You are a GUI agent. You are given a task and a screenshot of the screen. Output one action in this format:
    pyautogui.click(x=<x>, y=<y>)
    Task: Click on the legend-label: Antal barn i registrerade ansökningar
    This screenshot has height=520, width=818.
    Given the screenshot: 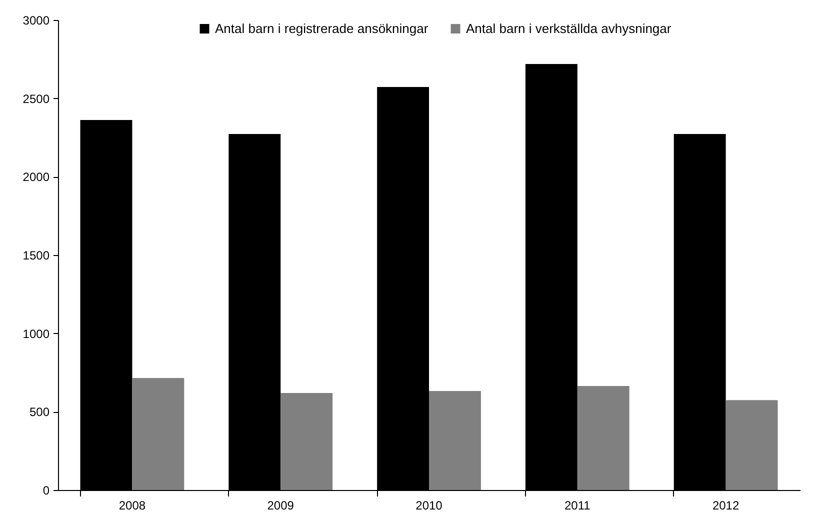 What is the action you would take?
    pyautogui.click(x=322, y=28)
    